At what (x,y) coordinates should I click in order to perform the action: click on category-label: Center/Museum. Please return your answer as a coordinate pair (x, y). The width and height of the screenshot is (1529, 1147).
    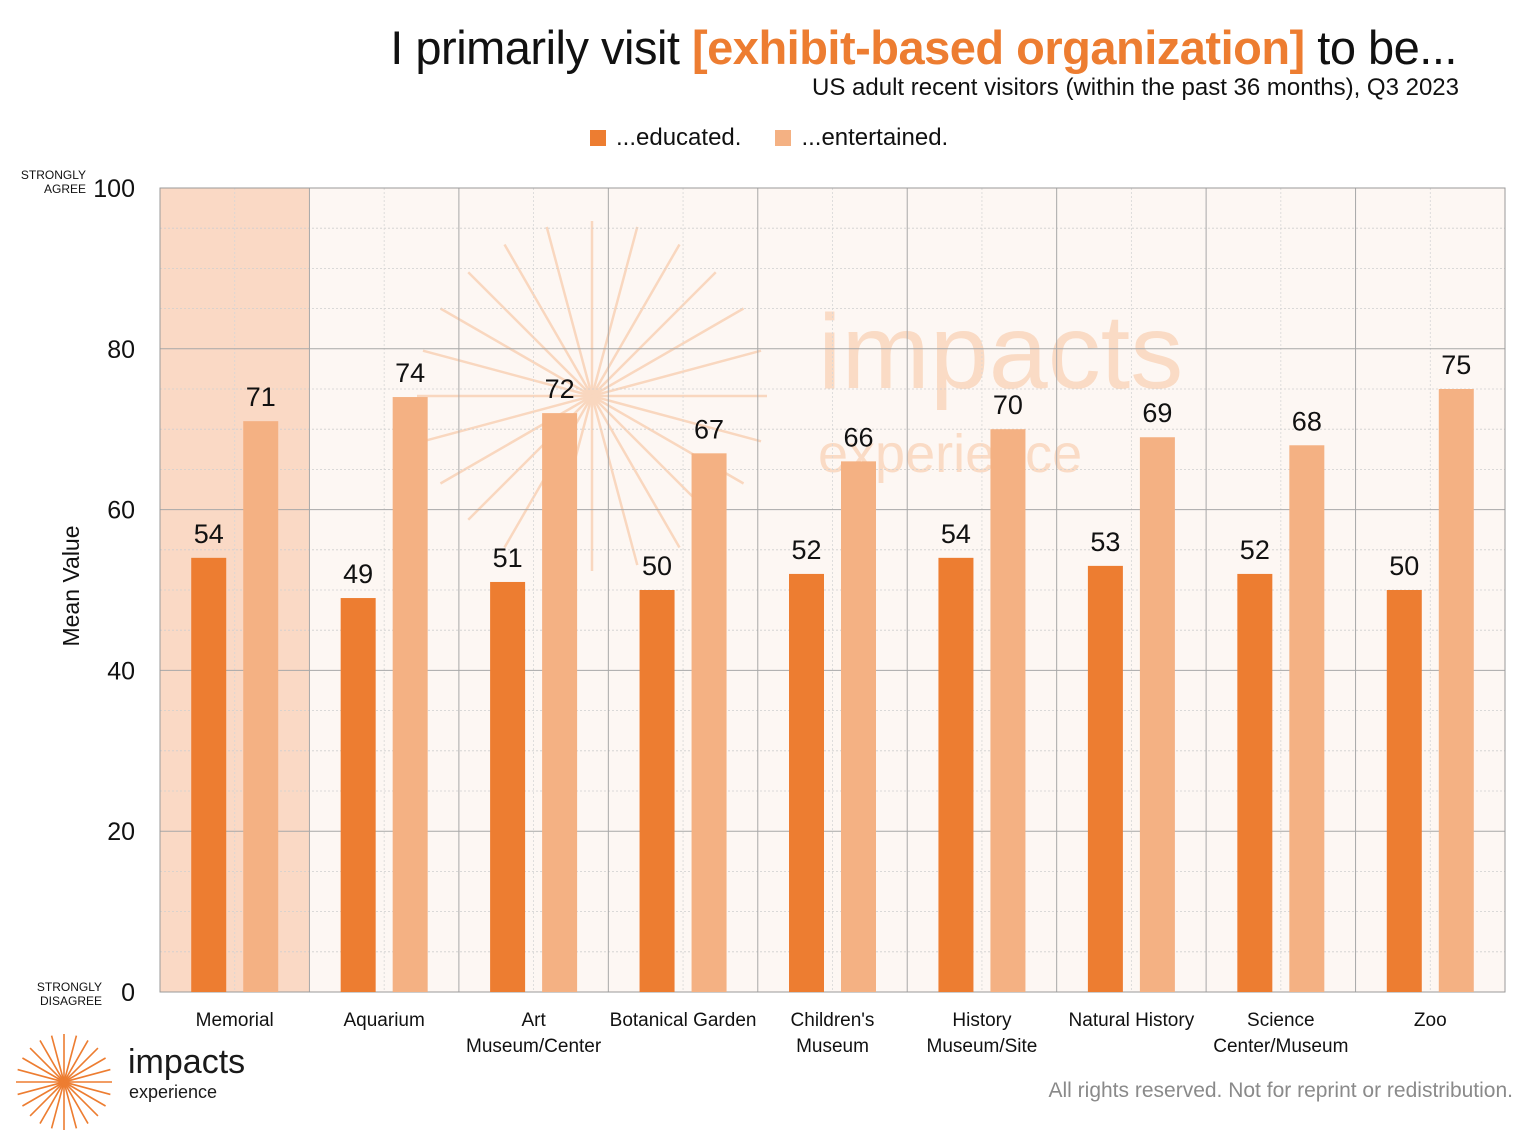
    Looking at the image, I should click on (1280, 1046).